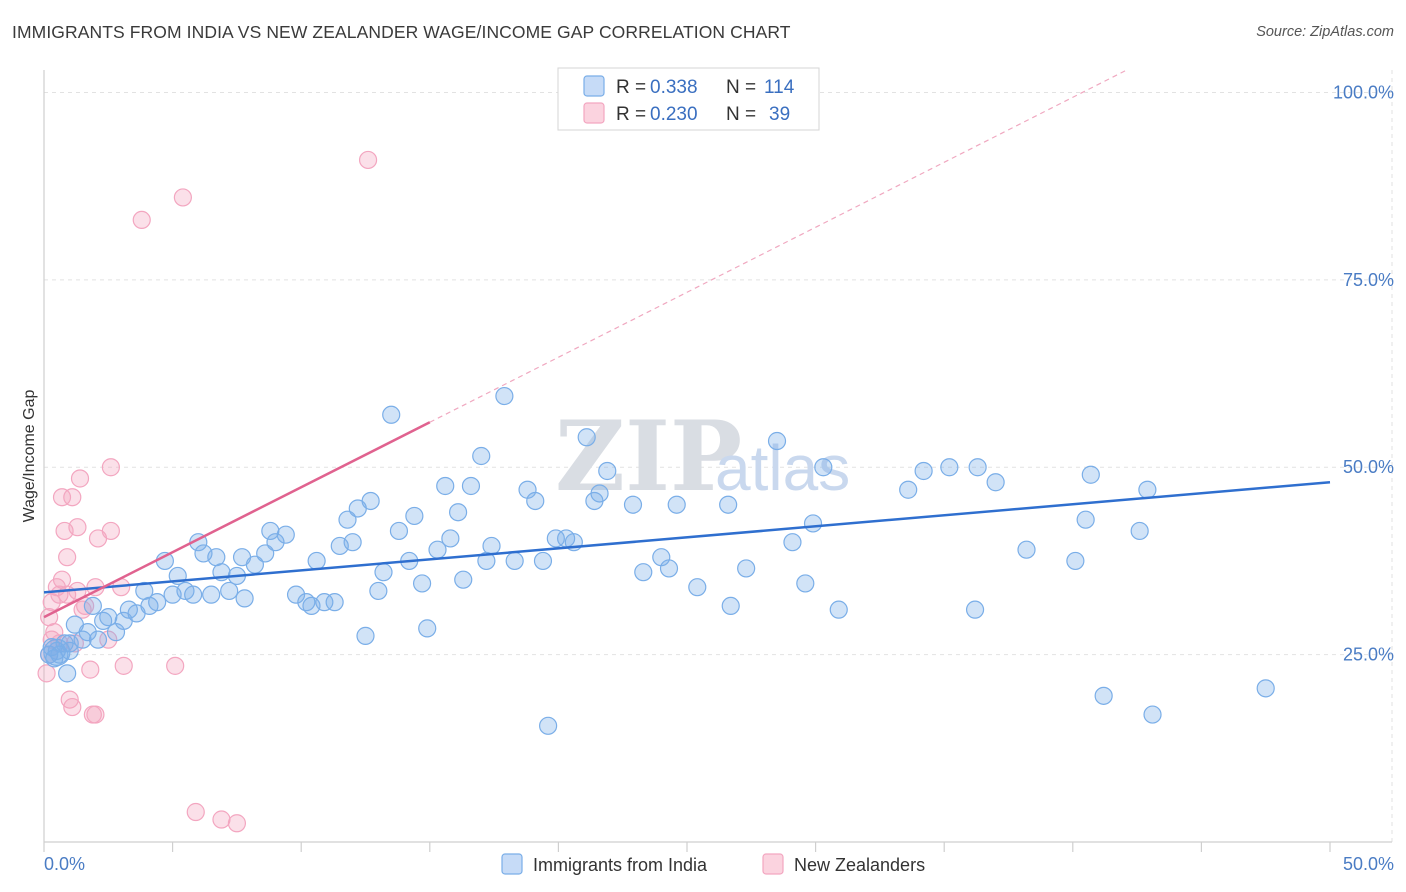  What do you see at coordinates (1368, 467) in the screenshot?
I see `y-tick-label: 50.0%` at bounding box center [1368, 467].